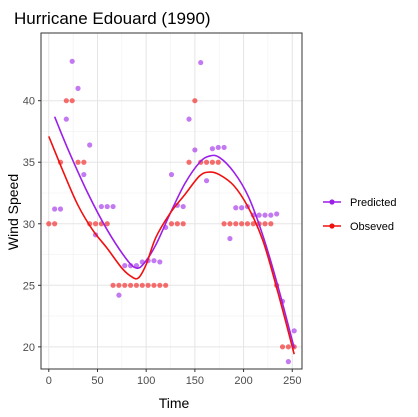 The height and width of the screenshot is (417, 418). Describe the element at coordinates (29, 225) in the screenshot. I see `y-tick-label: 30` at that location.